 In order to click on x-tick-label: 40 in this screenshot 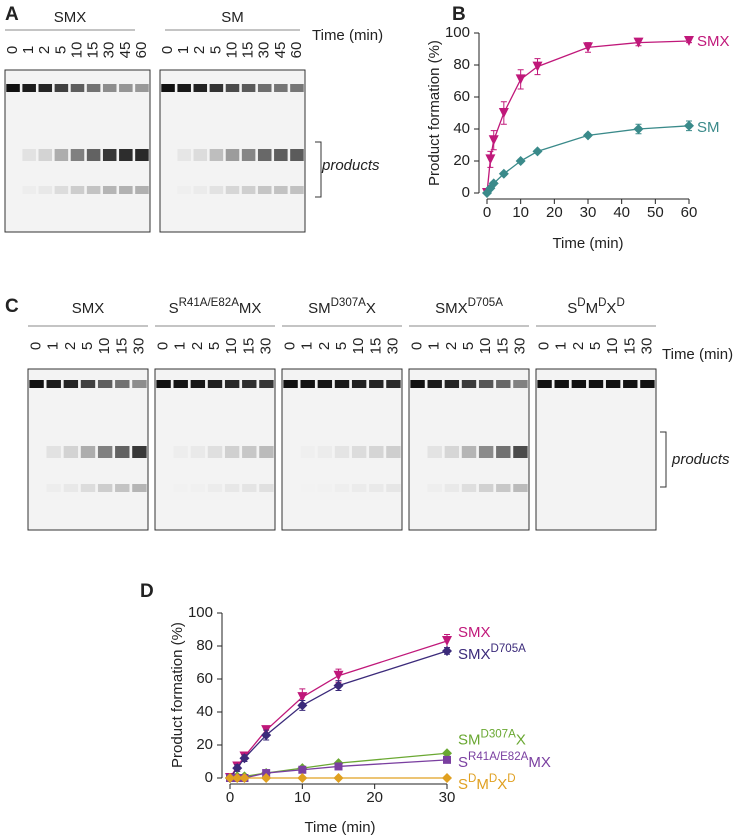, I will do `click(621, 212)`.